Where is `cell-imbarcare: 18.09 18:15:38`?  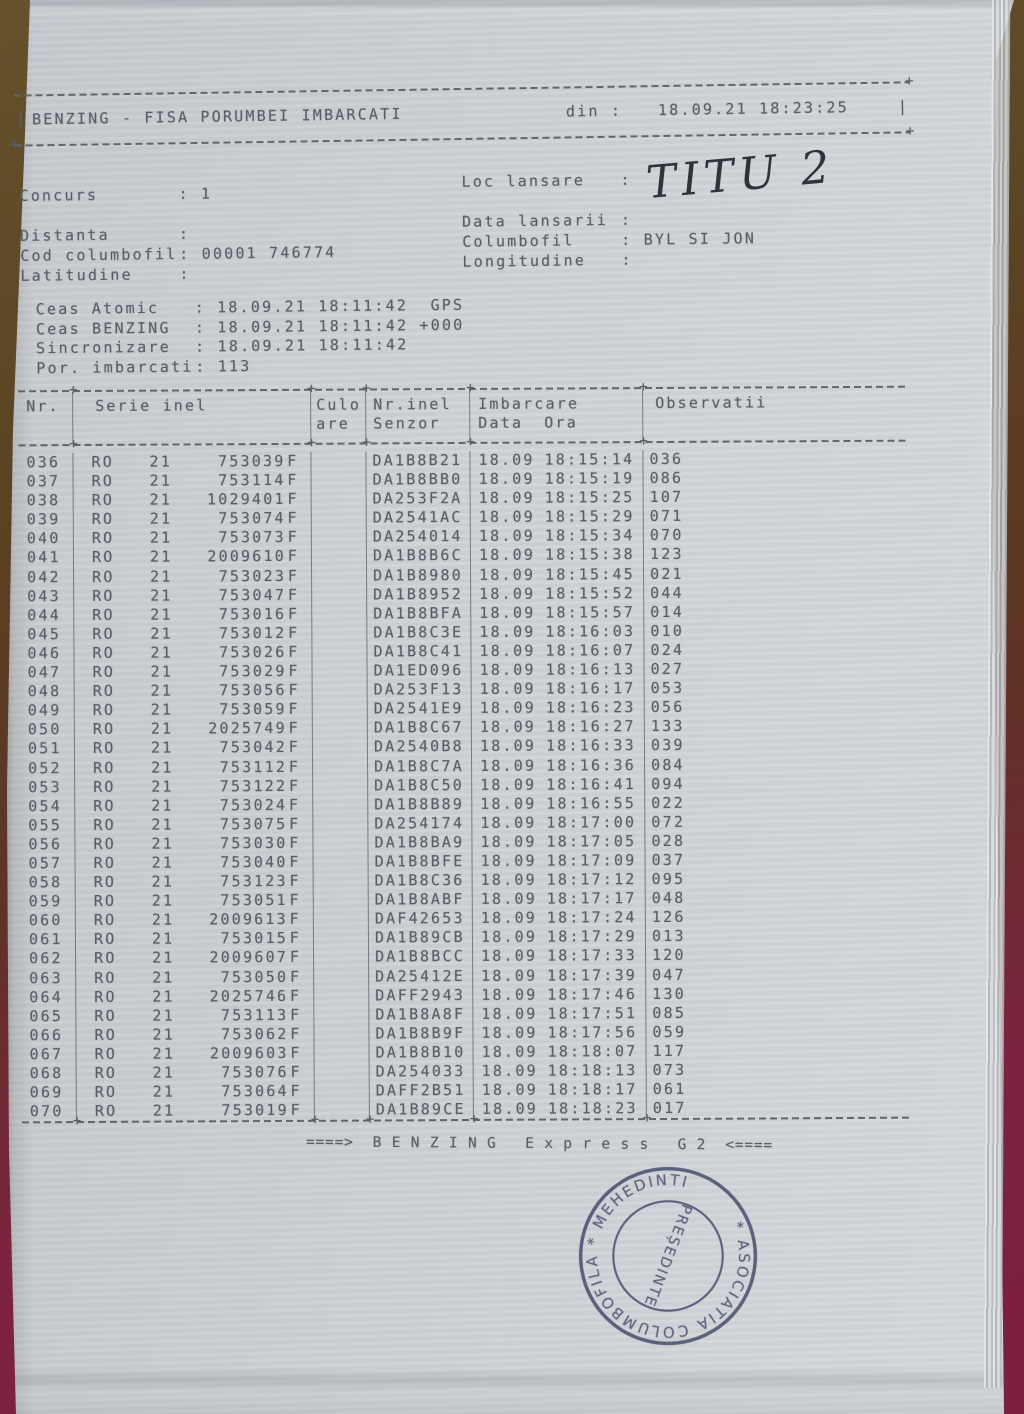
cell-imbarcare: 18.09 18:15:38 is located at coordinates (557, 555).